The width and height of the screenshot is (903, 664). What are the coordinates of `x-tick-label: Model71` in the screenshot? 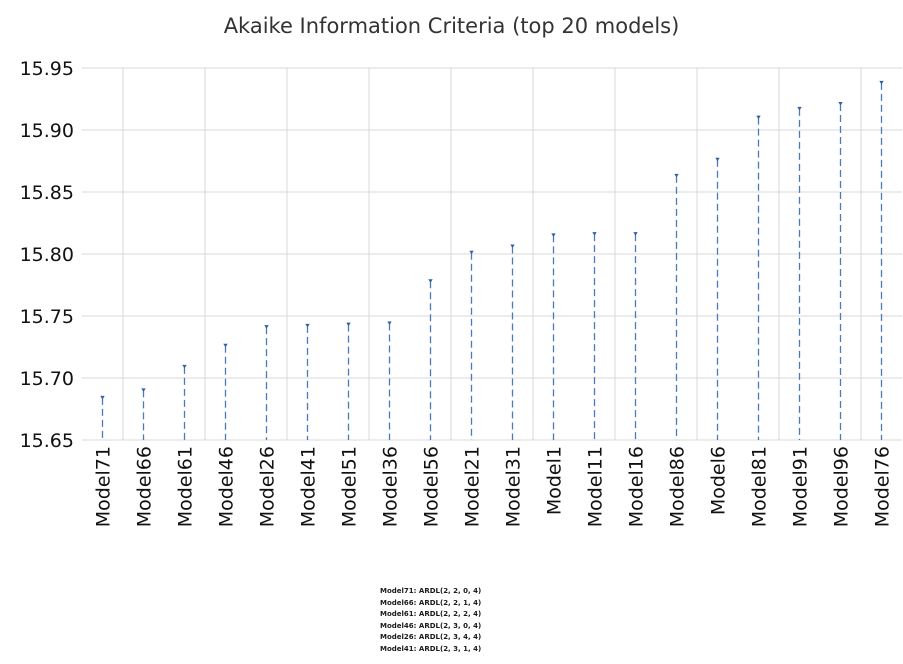 It's located at (104, 486).